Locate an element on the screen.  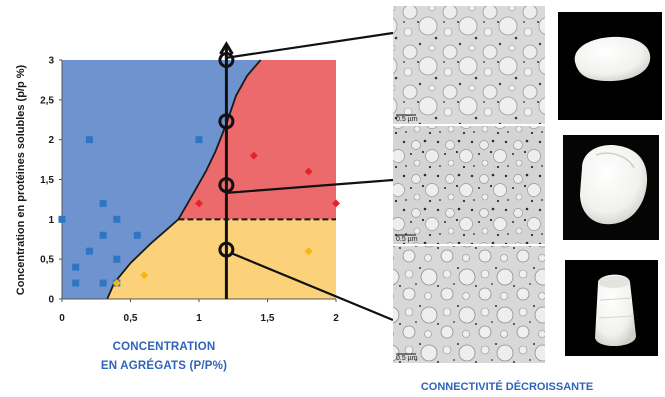
micrograph-middle: 0.5 µm is located at coordinates (469, 185).